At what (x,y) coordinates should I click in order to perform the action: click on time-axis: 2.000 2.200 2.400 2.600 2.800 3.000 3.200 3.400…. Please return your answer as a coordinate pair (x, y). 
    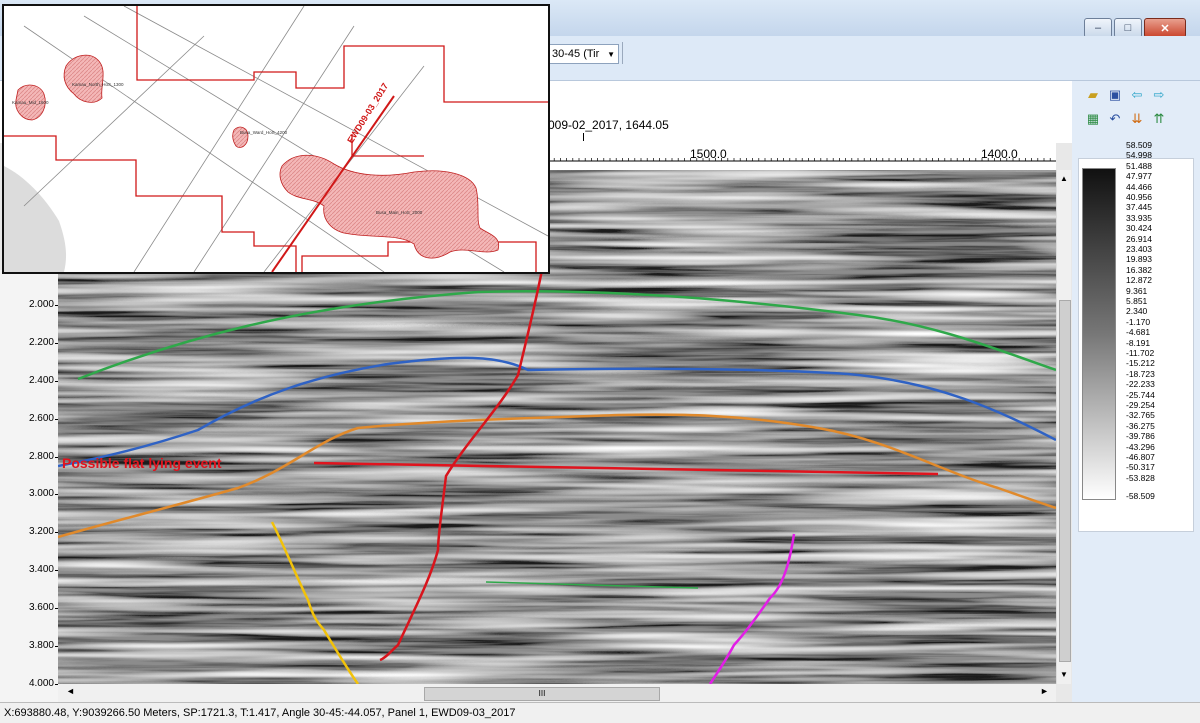
    Looking at the image, I should click on (29, 486).